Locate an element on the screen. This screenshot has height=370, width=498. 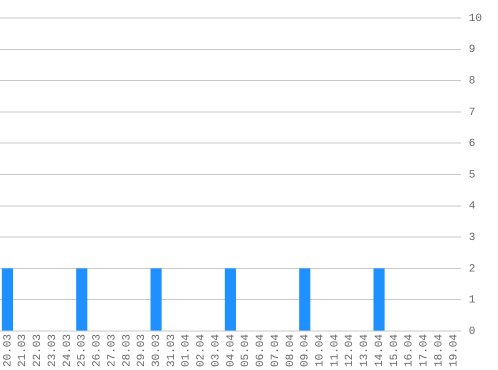
x-tick-label: 19.04 is located at coordinates (454, 351).